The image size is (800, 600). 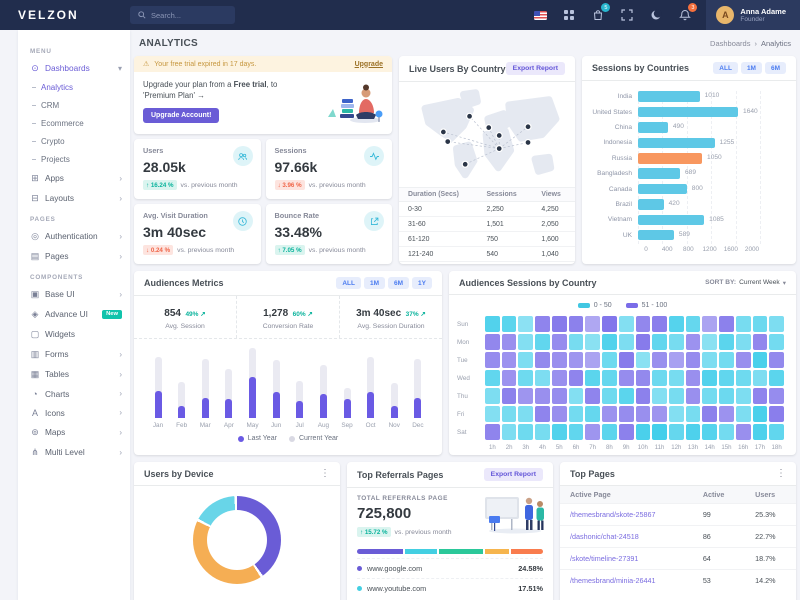 What do you see at coordinates (626, 514) in the screenshot?
I see `active-page-link: /themesbrand/skote-25867` at bounding box center [626, 514].